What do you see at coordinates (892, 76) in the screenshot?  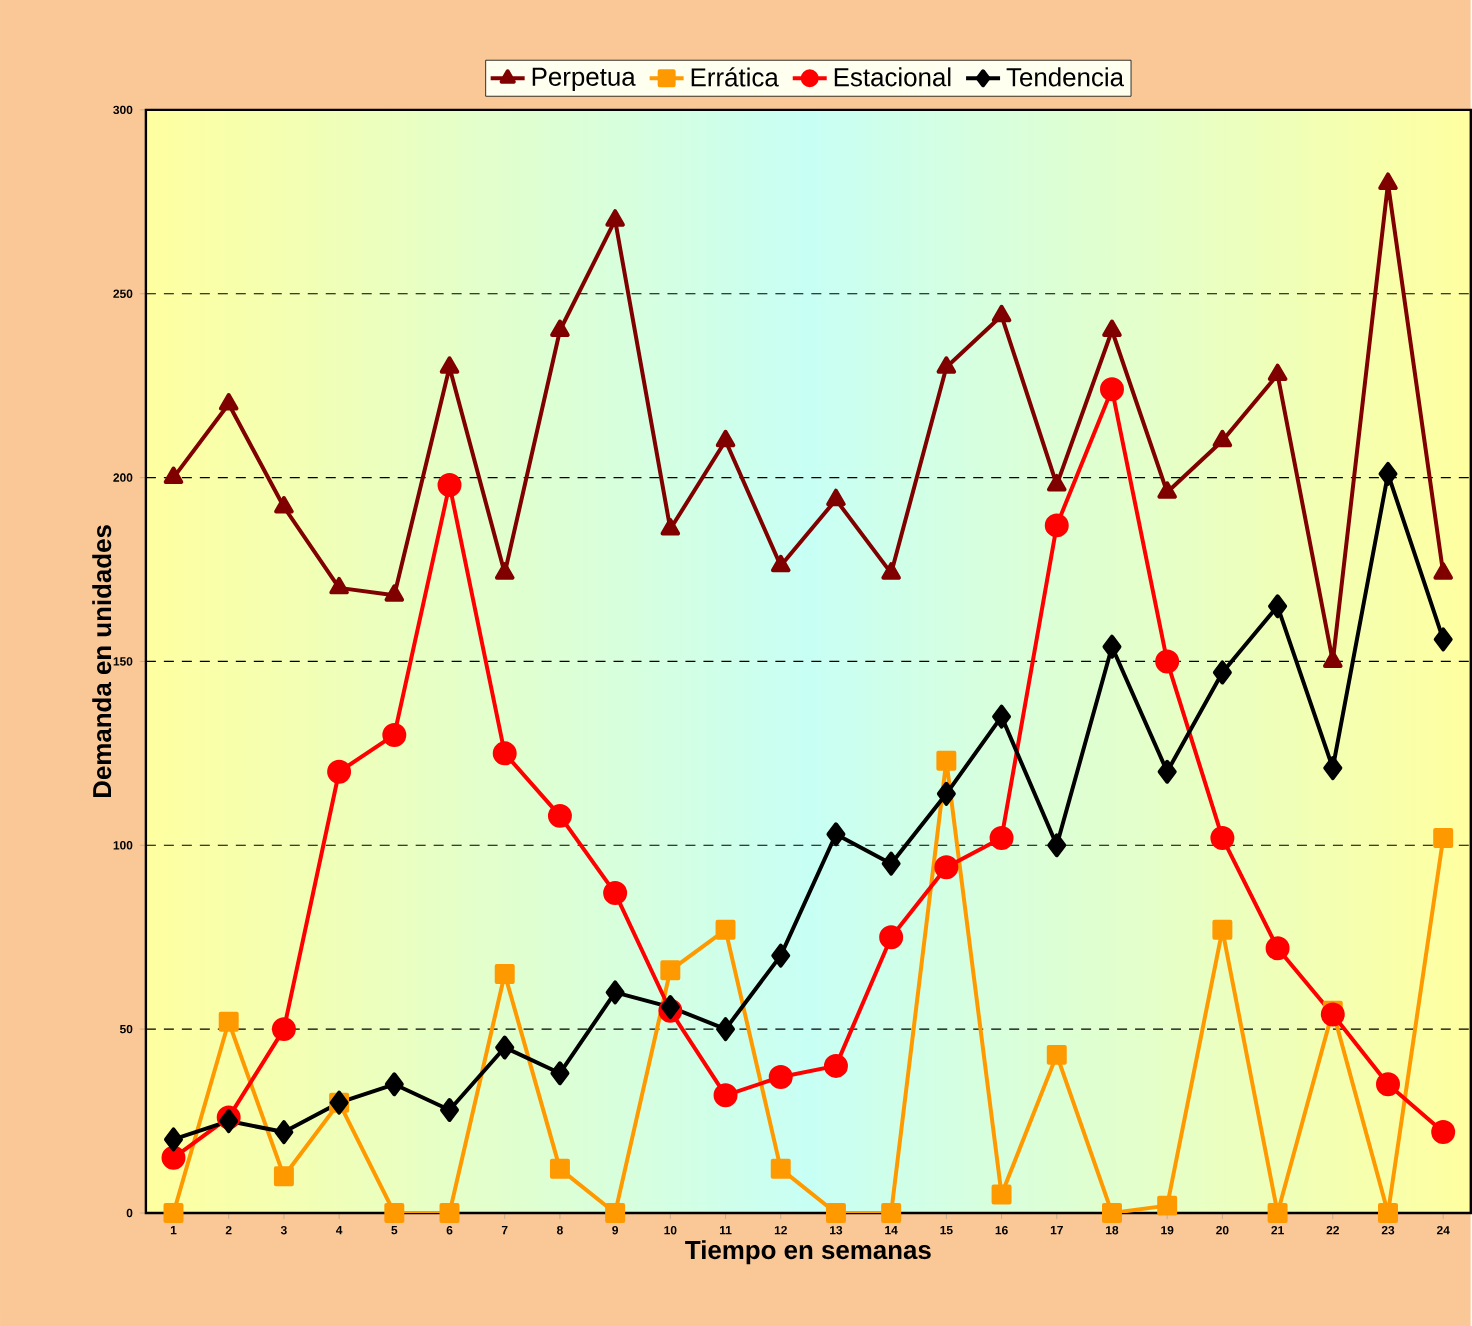 I see `legend-label: Estacional` at bounding box center [892, 76].